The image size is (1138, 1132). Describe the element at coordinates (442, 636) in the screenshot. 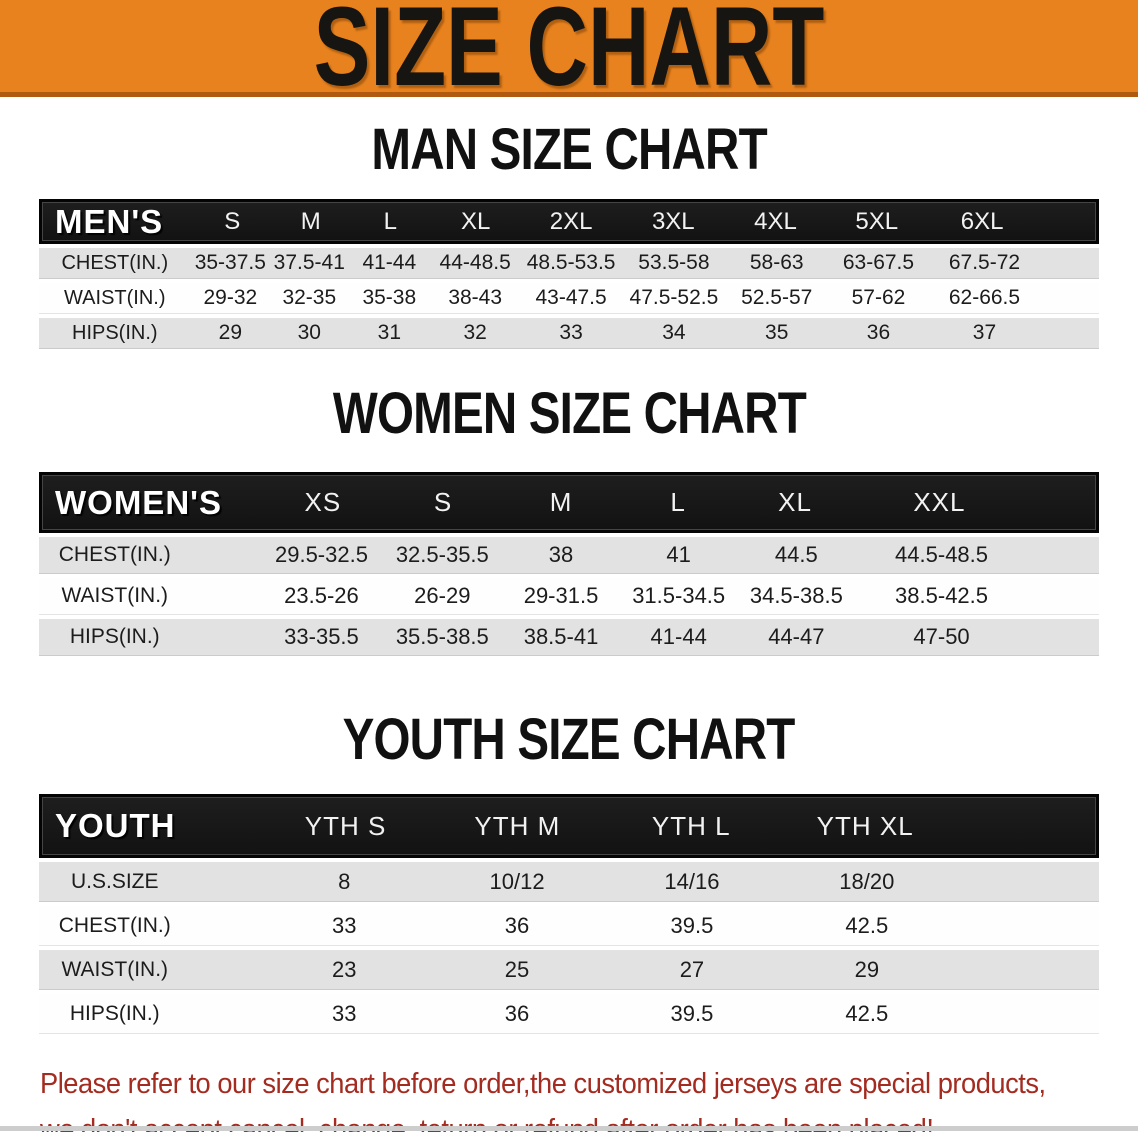

I see `value-cell: 35.5-38.5` at that location.